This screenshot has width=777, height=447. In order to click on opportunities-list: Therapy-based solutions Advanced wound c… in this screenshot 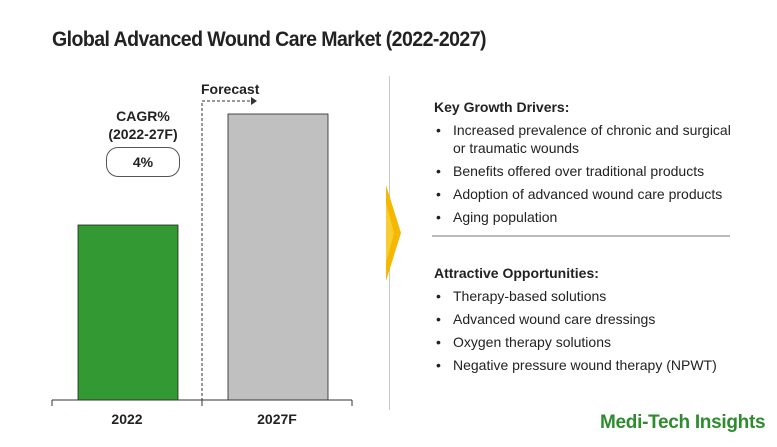, I will do `click(584, 330)`.